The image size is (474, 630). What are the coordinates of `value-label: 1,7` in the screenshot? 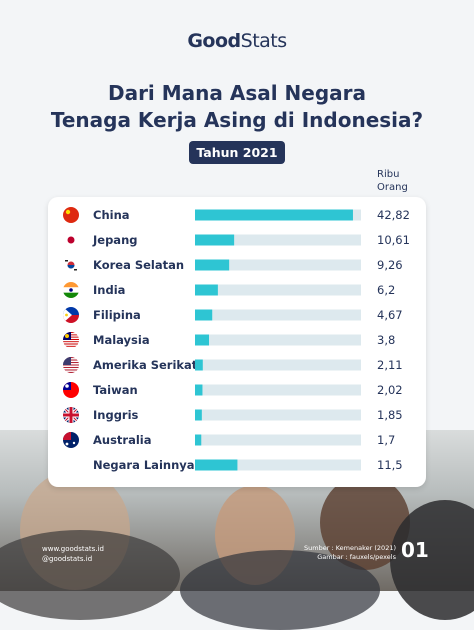 It's located at (386, 440).